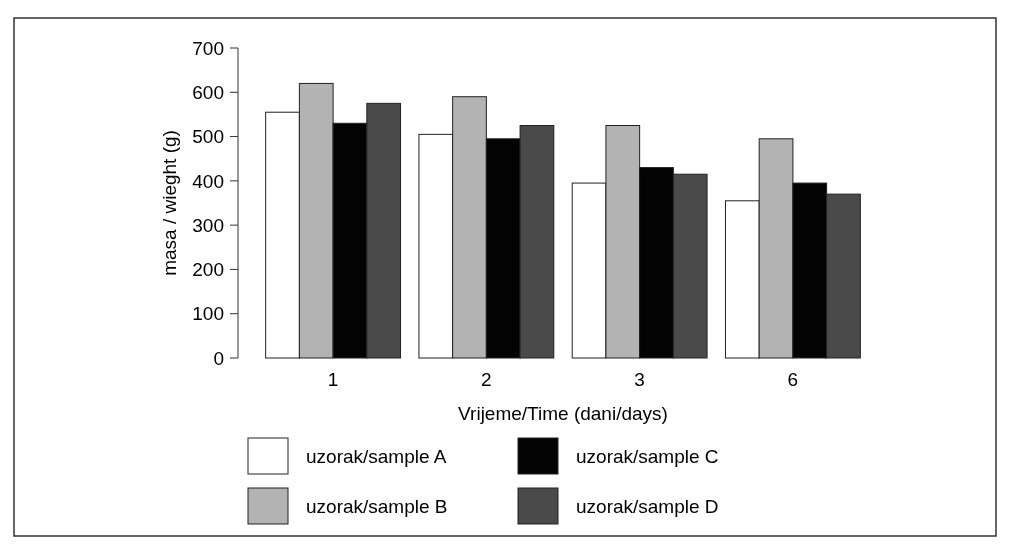 The image size is (1010, 548). Describe the element at coordinates (208, 225) in the screenshot. I see `y-tick-label: 300` at that location.